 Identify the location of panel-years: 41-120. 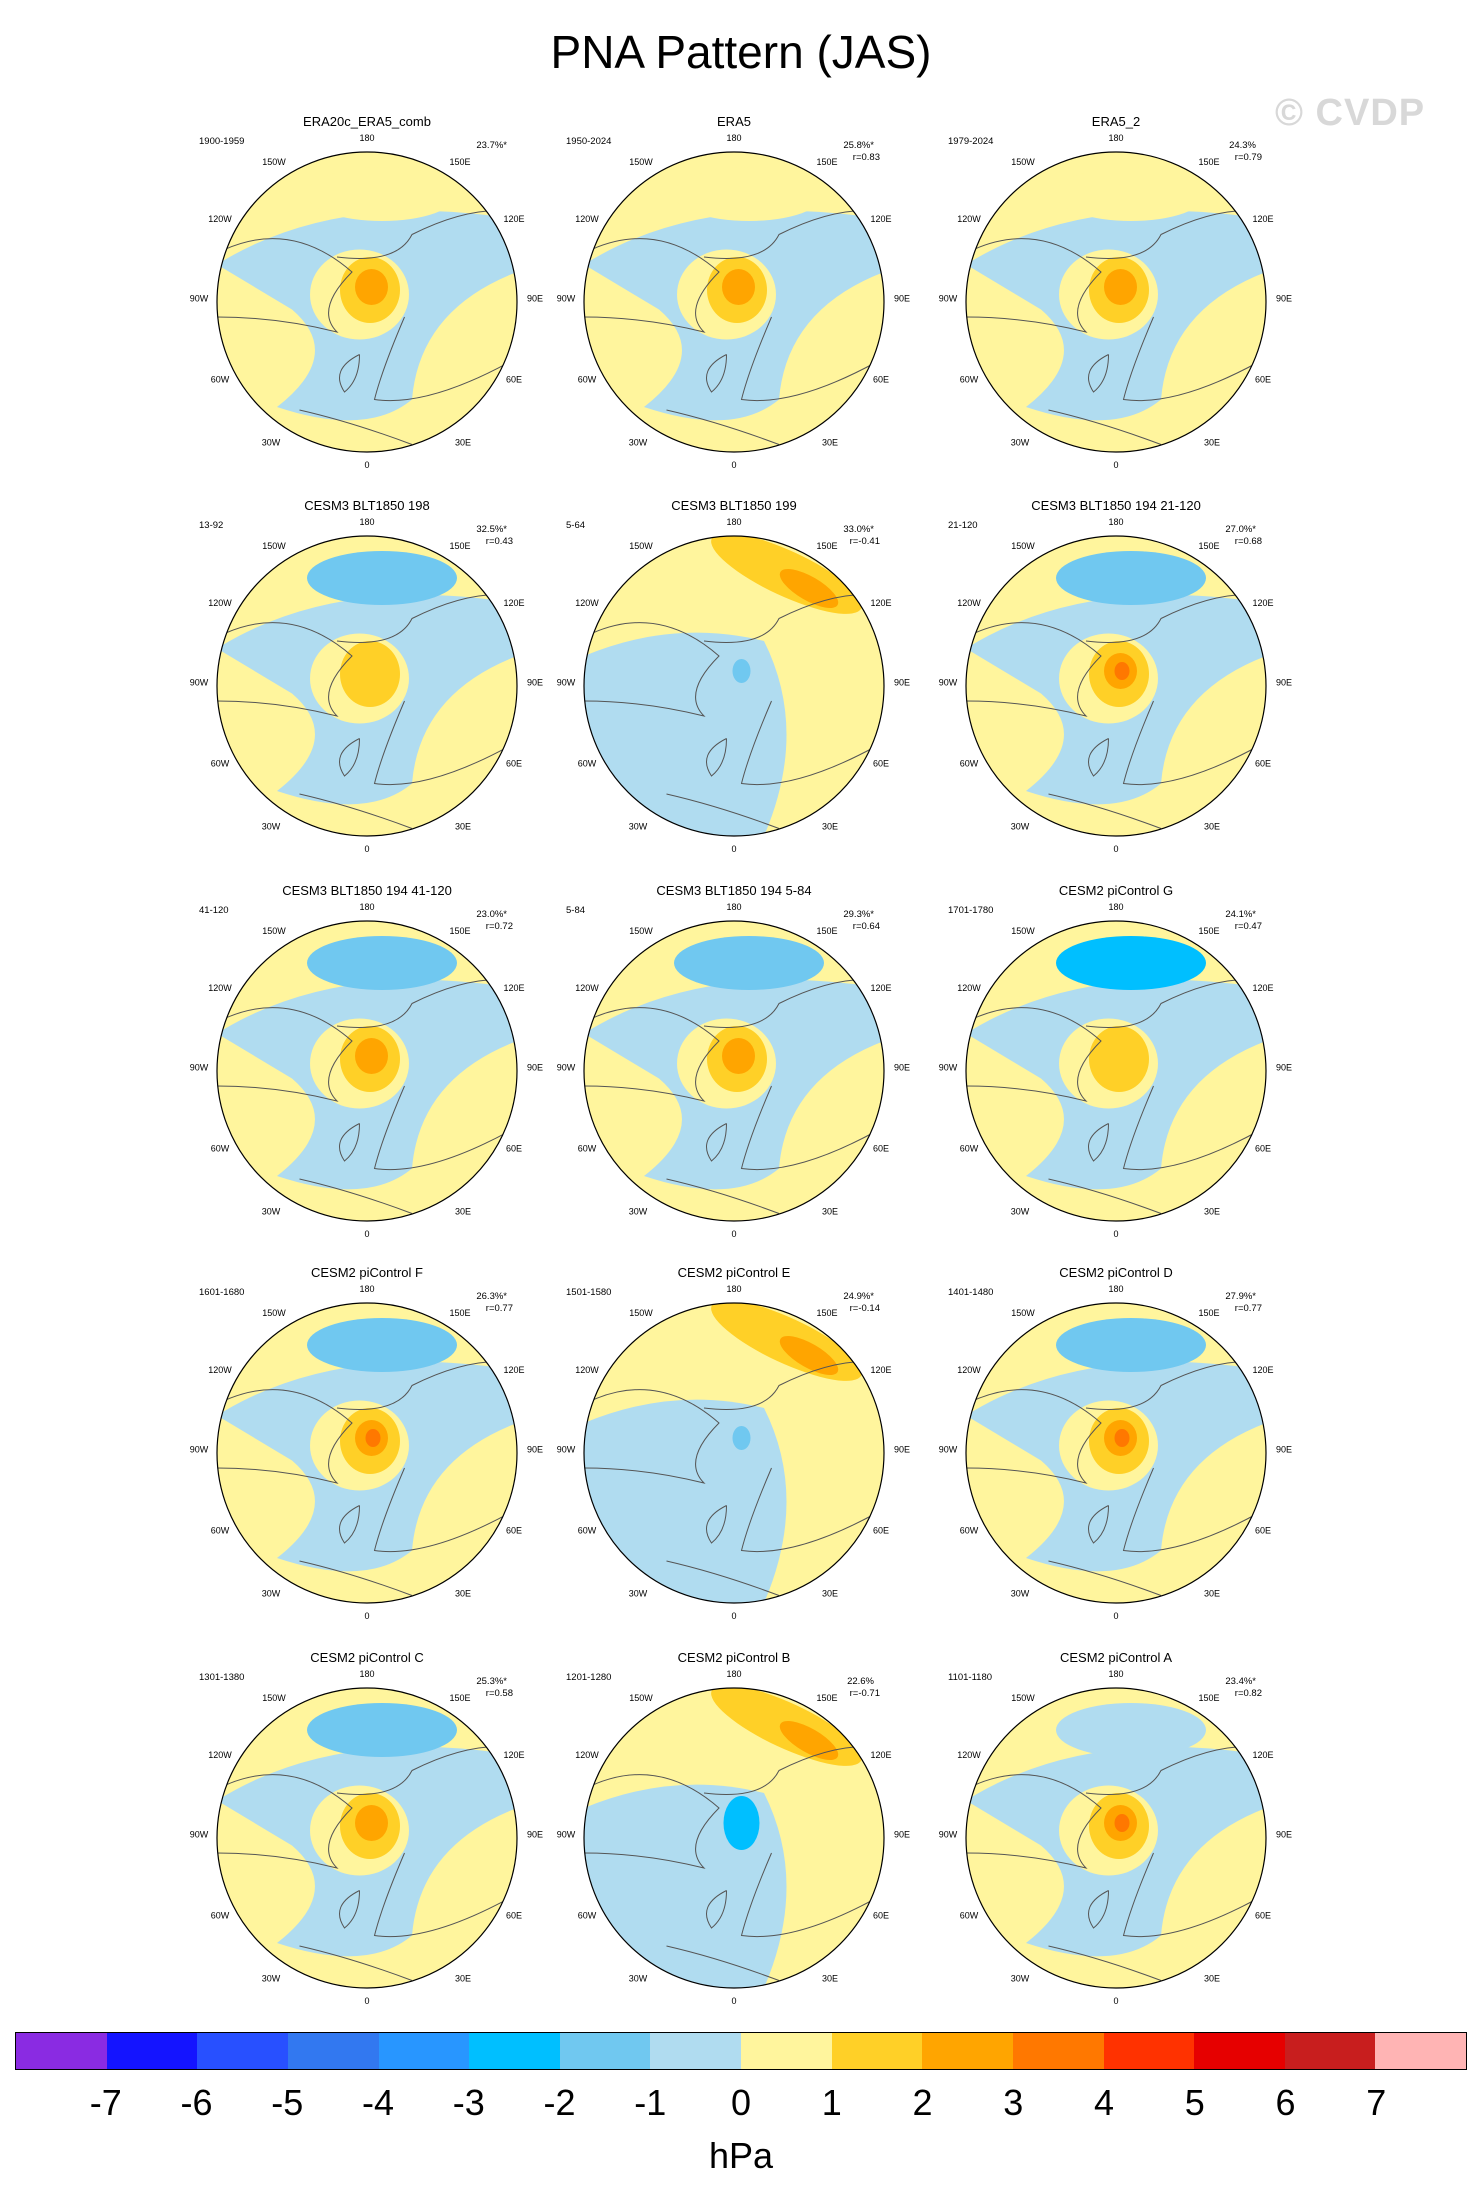
(214, 910).